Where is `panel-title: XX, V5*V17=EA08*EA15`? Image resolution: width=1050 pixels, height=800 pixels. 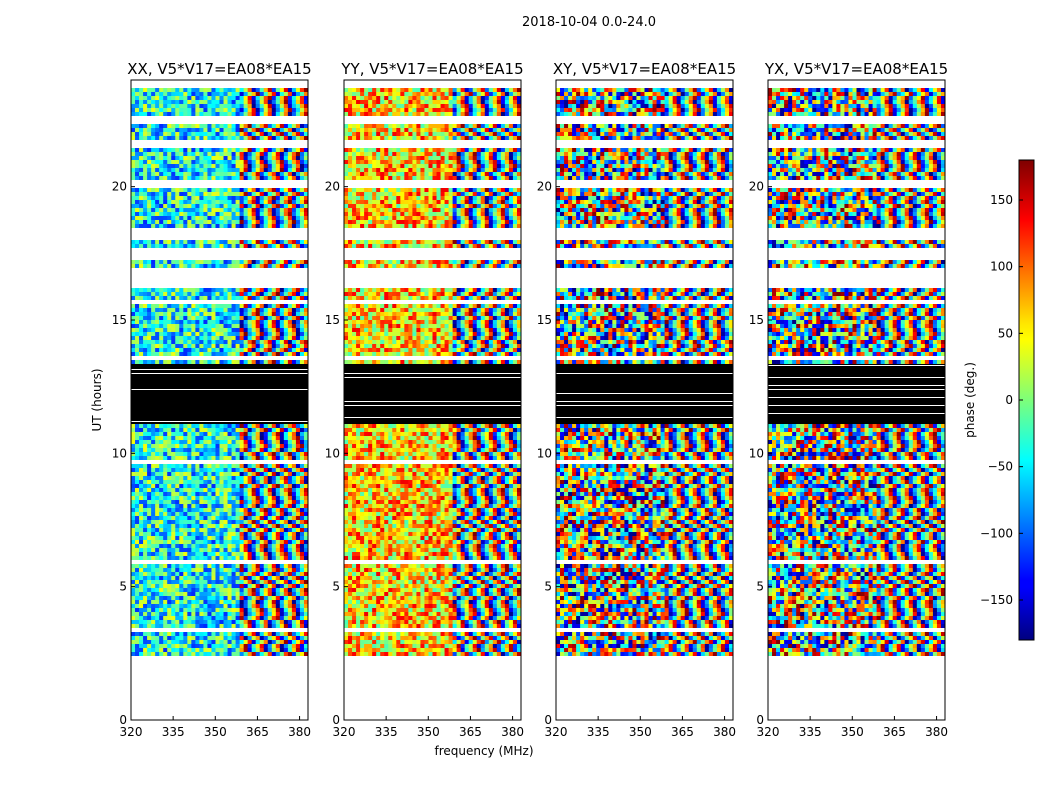 panel-title: XX, V5*V17=EA08*EA15 is located at coordinates (219, 69).